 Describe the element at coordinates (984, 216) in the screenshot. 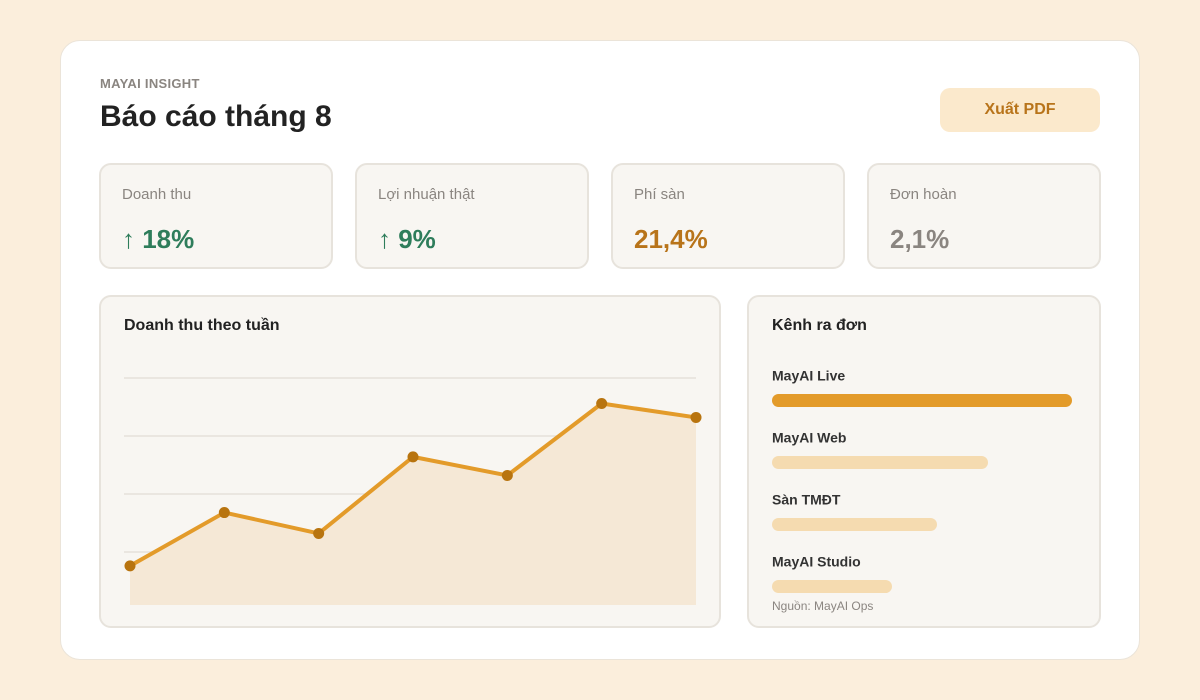

I see `kpi-card: Đơn hoàn 2,1%` at that location.